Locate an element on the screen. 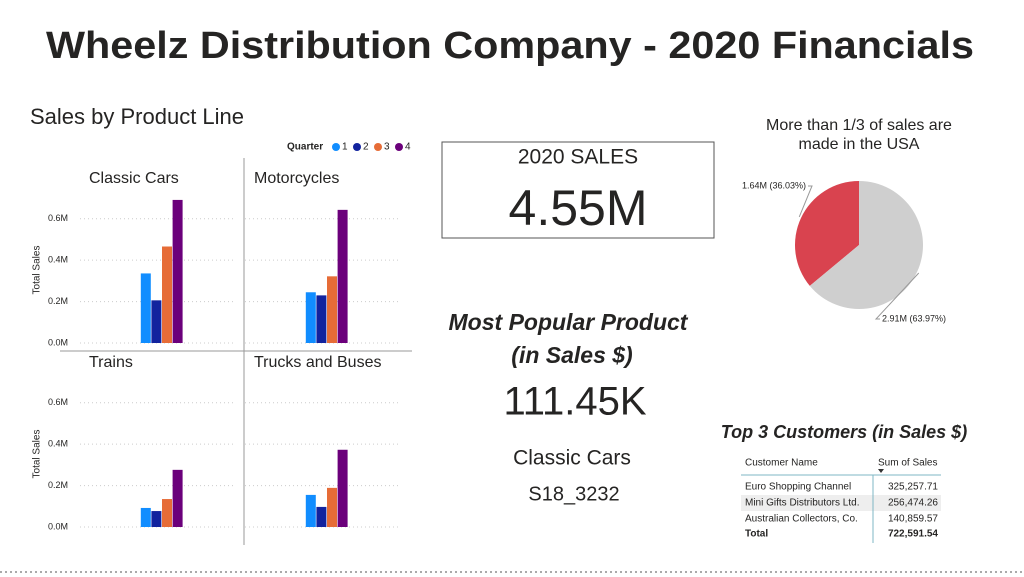 The height and width of the screenshot is (577, 1024). kpi-label: 2020 SALES is located at coordinates (578, 157).